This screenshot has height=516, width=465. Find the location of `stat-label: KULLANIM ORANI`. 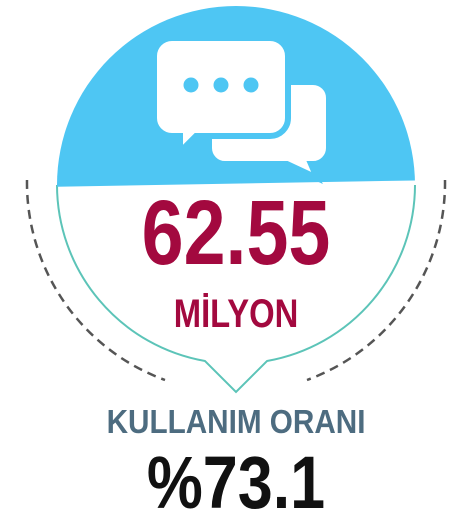

stat-label: KULLANIM ORANI is located at coordinates (236, 422).